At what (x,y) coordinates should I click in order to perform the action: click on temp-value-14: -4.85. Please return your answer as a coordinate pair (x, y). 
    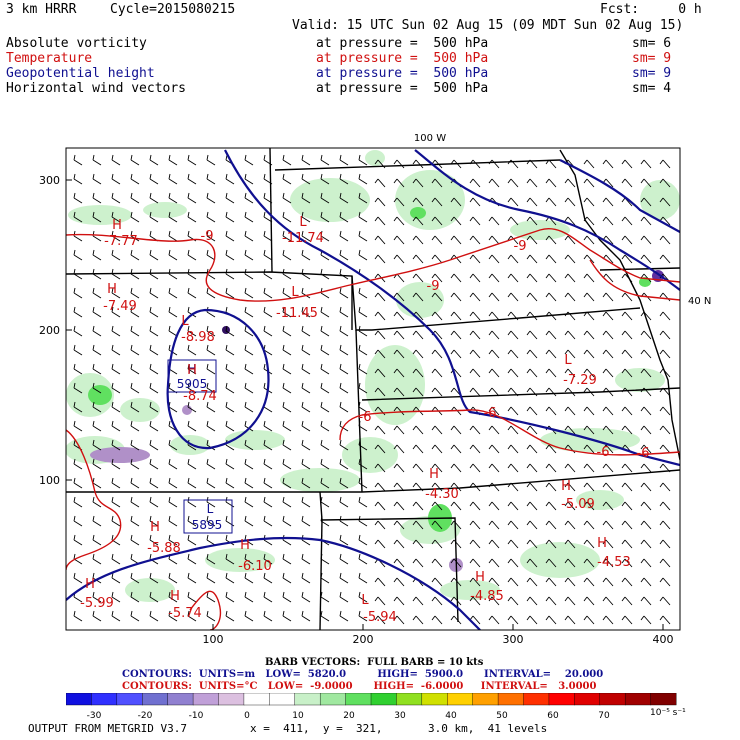
    Looking at the image, I should click on (487, 596).